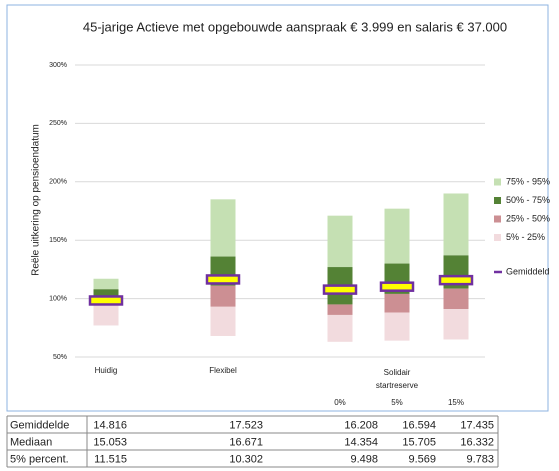 This screenshot has width=559, height=471. What do you see at coordinates (36, 200) in the screenshot?
I see `y-axis-label: Reële uitkering op pensioendatum` at bounding box center [36, 200].